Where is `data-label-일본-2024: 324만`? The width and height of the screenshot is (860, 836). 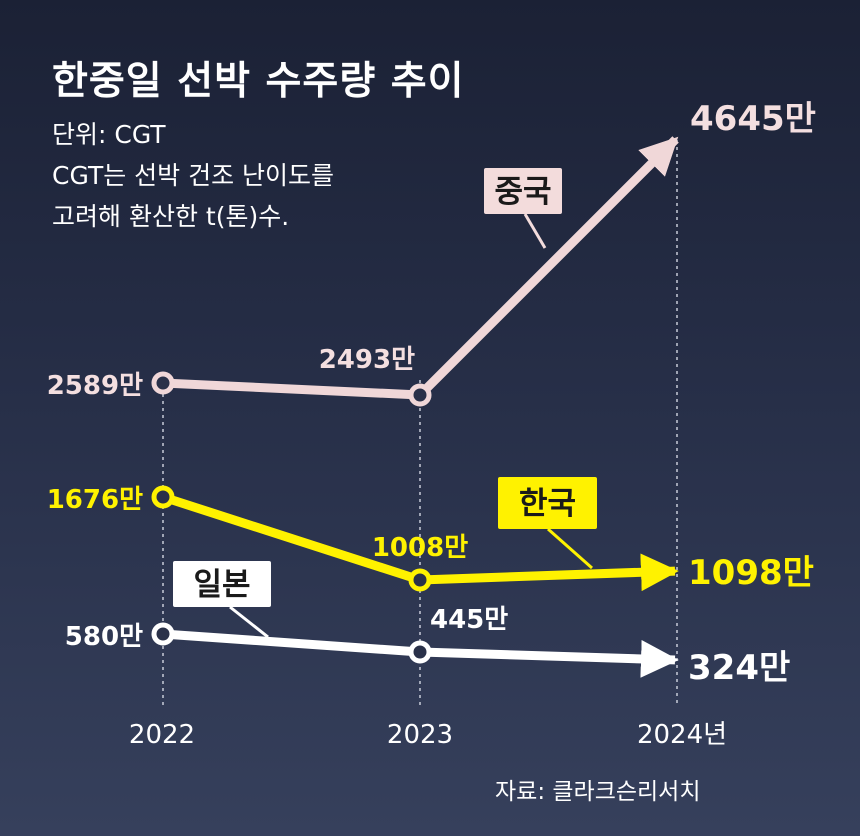
data-label-일본-2024: 324만 is located at coordinates (739, 668).